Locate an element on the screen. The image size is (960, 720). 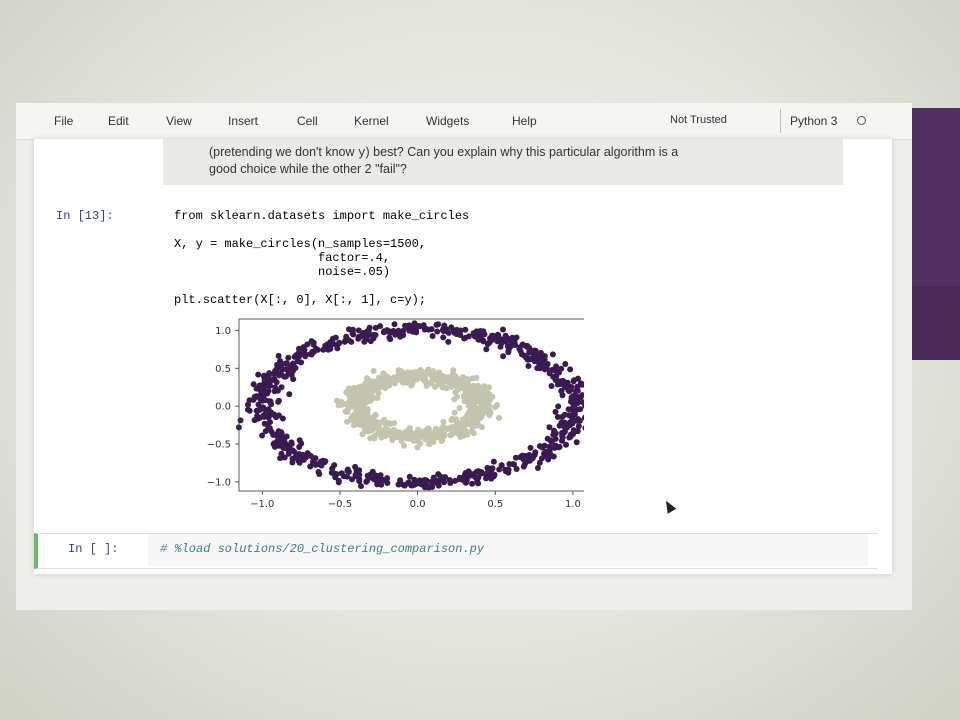
menu-edit: Edit is located at coordinates (118, 121).